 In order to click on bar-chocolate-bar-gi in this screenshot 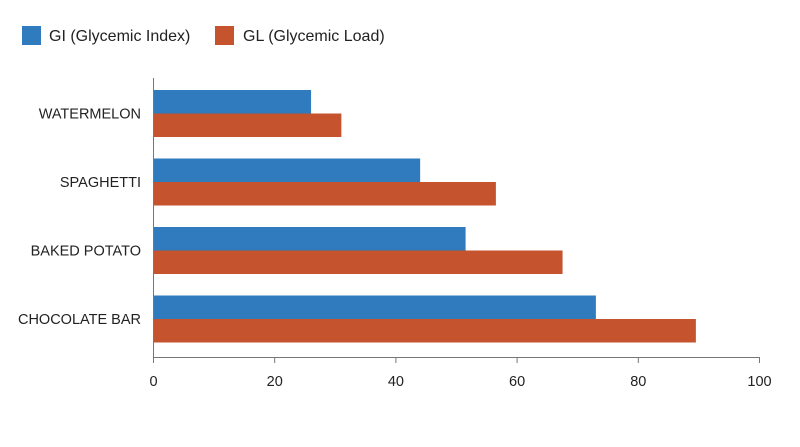, I will do `click(374, 307)`.